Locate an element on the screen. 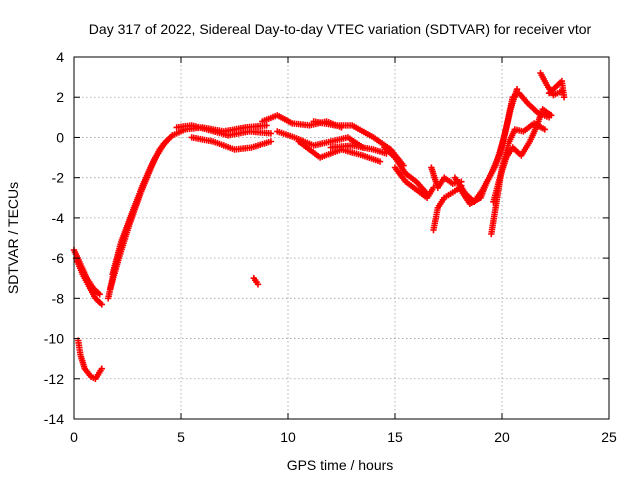 The height and width of the screenshot is (480, 640). x-tick-label: 25 is located at coordinates (609, 437).